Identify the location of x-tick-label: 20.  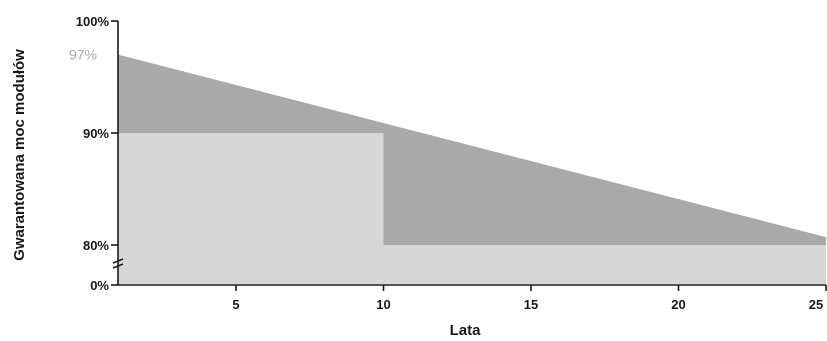
(678, 304).